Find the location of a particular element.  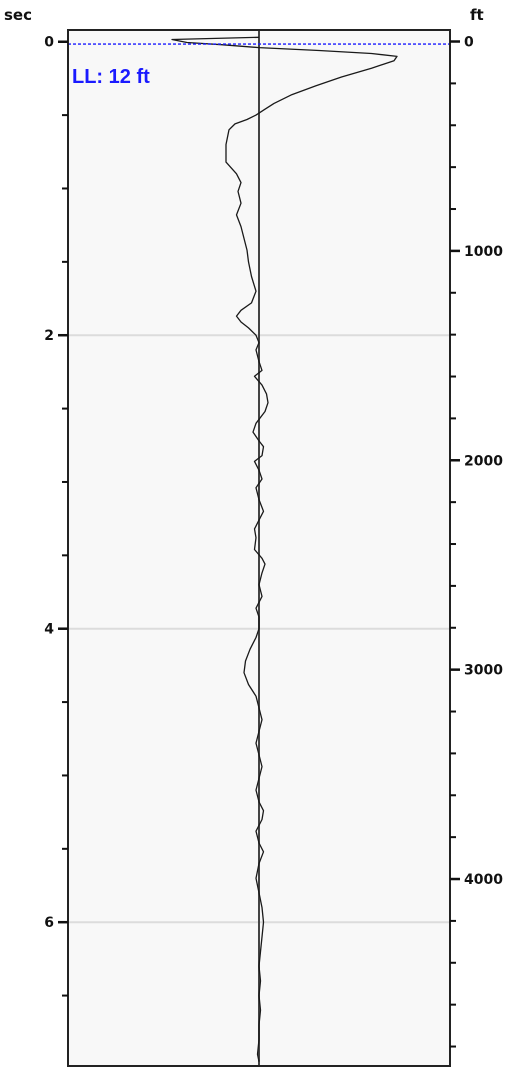

right-tick-label: 3000 is located at coordinates (483, 671).